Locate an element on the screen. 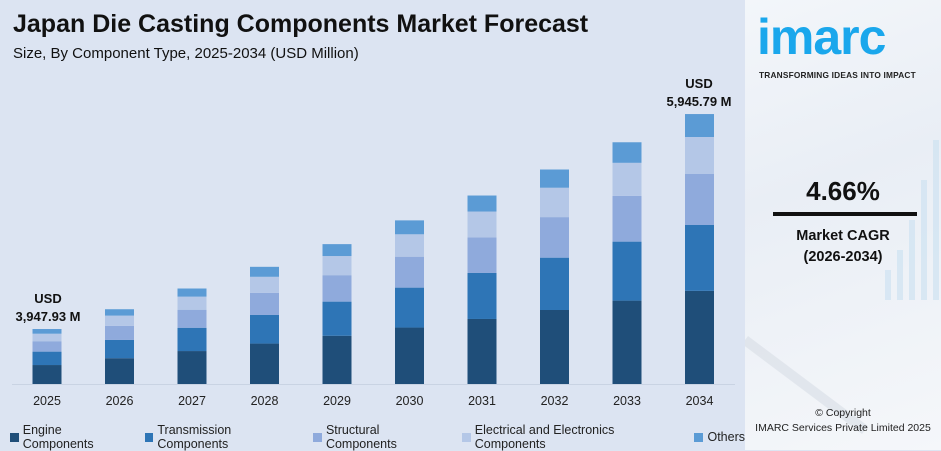 The image size is (941, 451). legend-item: Engine Components is located at coordinates (71, 437).